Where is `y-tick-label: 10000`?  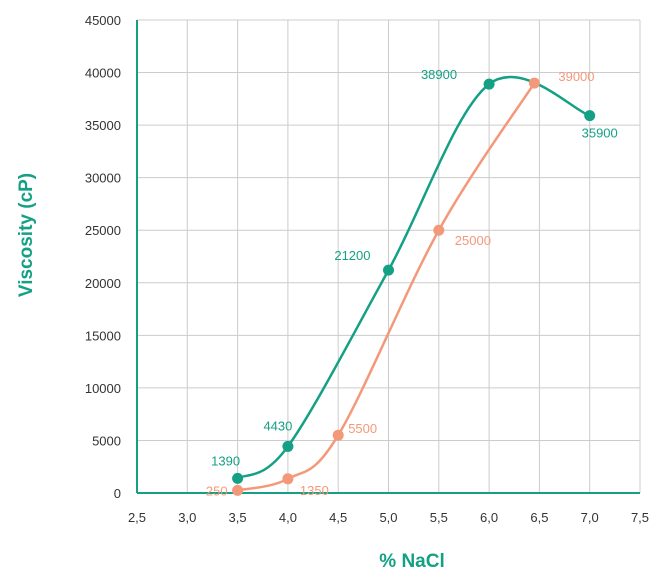 y-tick-label: 10000 is located at coordinates (103, 388).